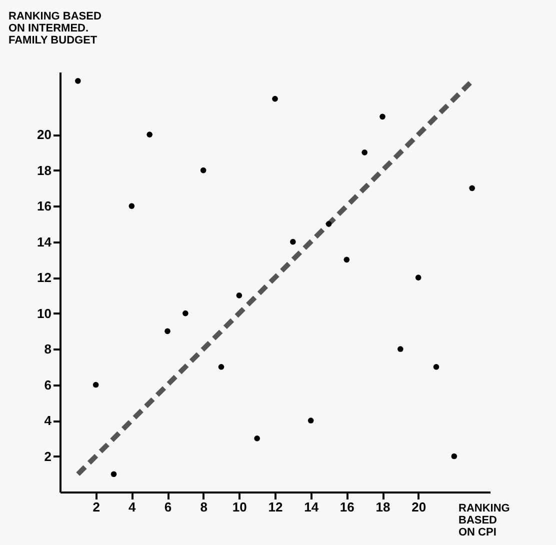  Describe the element at coordinates (44, 242) in the screenshot. I see `y-tick-label: 14` at that location.